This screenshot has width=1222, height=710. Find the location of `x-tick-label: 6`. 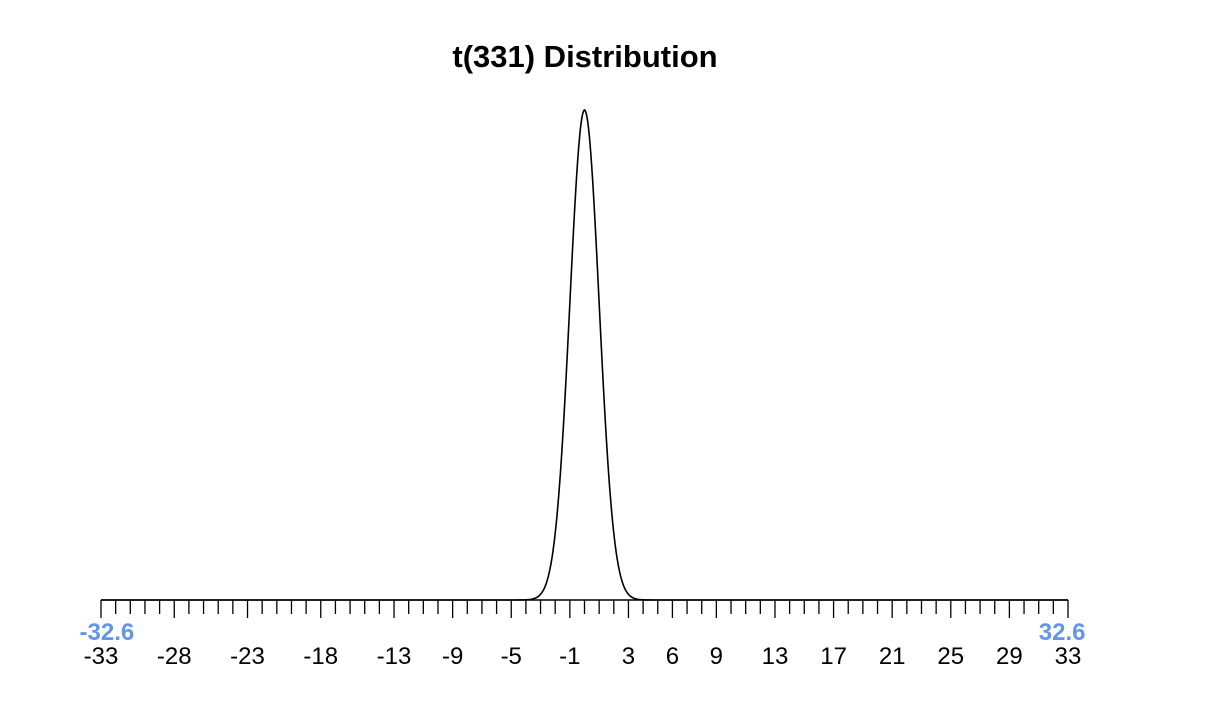

x-tick-label: 6 is located at coordinates (672, 656).